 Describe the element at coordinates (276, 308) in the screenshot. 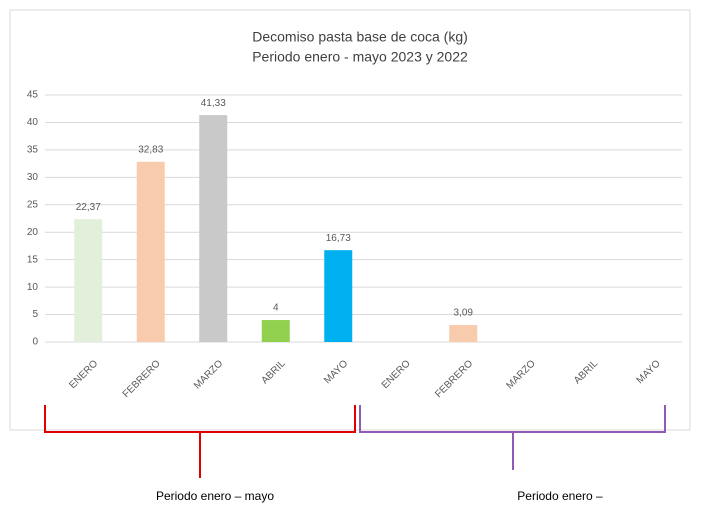

I see `data-label: 4` at that location.